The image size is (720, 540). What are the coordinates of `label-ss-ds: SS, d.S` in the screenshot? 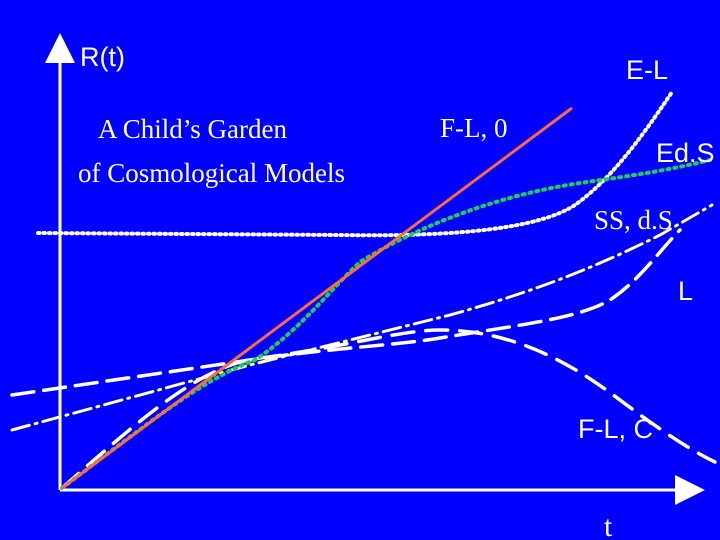 It's located at (633, 220).